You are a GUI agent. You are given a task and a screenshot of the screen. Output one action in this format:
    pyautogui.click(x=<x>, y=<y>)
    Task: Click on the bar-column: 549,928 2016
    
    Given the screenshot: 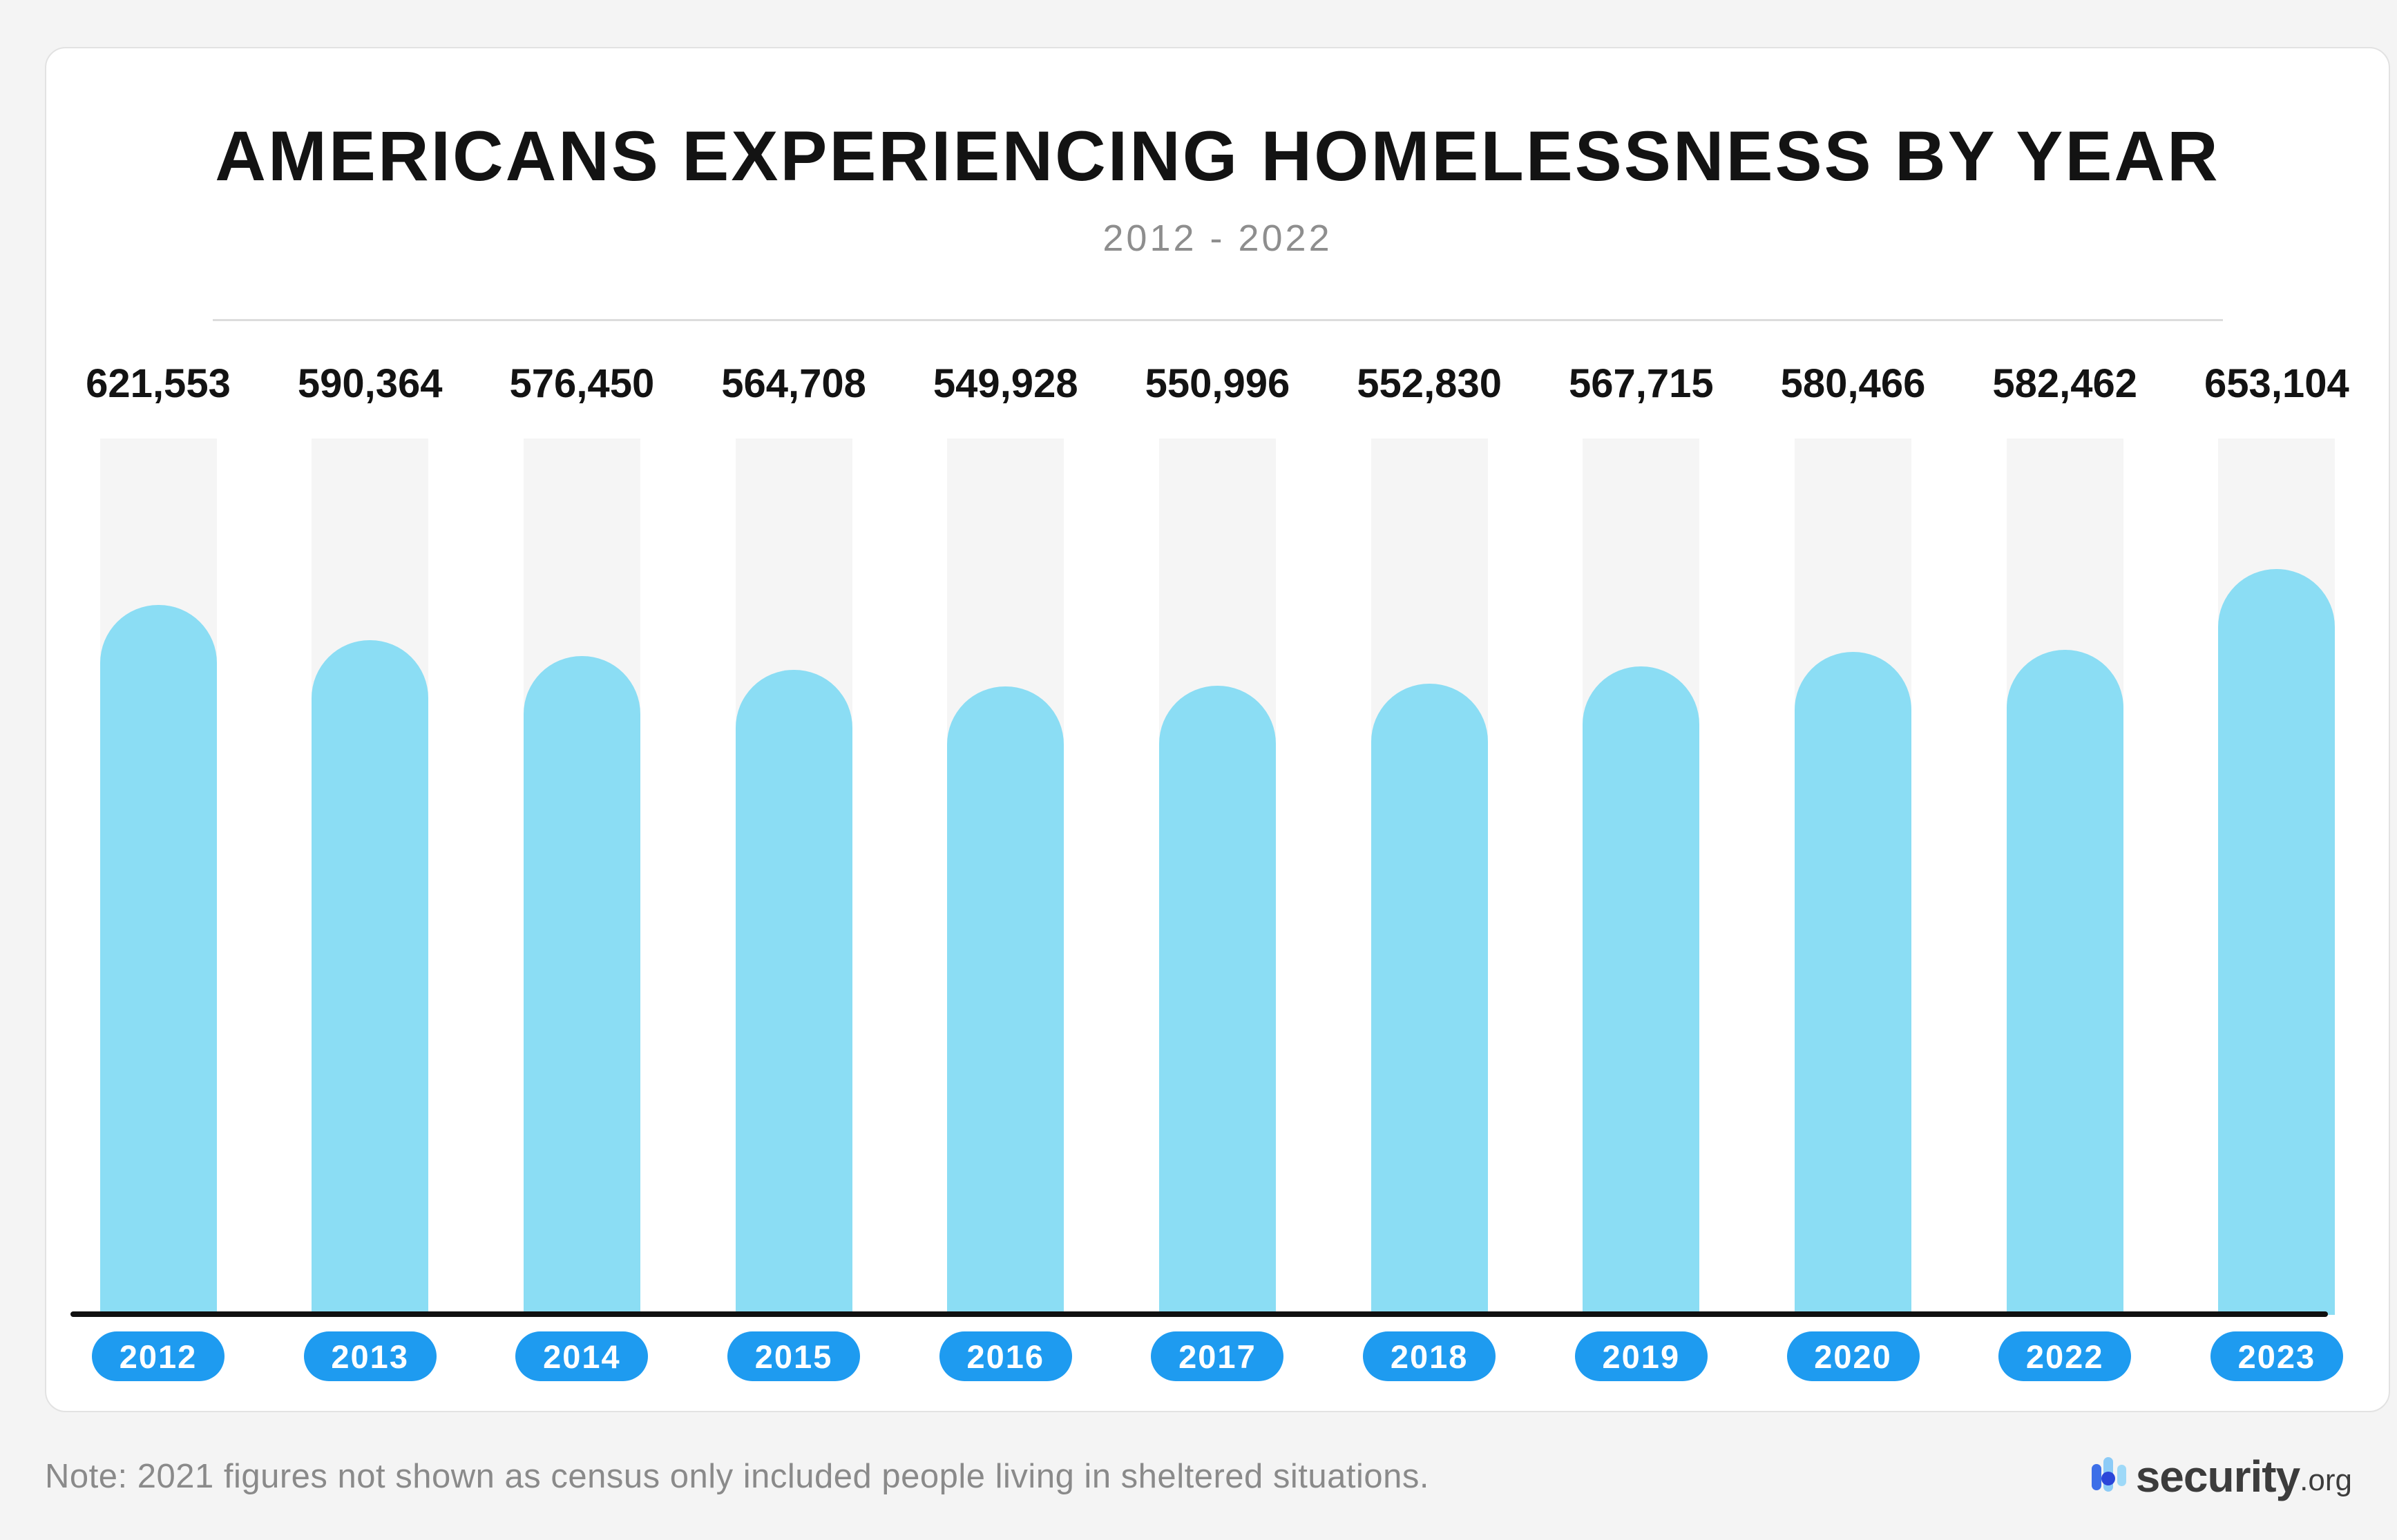 What is the action you would take?
    pyautogui.click(x=1005, y=871)
    